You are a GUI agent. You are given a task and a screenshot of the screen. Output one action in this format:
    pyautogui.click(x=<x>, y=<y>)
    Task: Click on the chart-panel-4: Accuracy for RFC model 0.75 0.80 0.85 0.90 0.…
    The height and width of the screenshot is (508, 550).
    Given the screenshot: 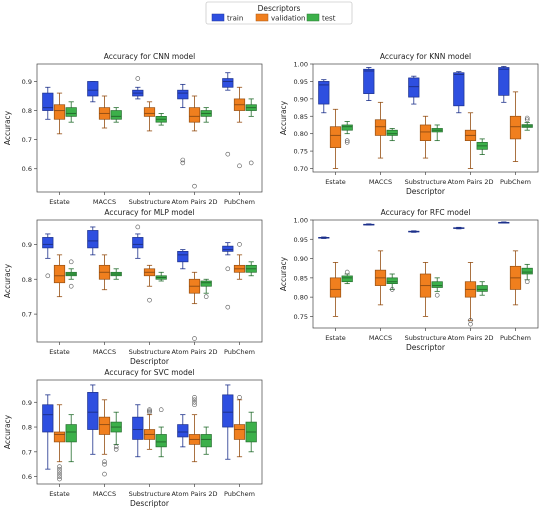 What is the action you would take?
    pyautogui.click(x=409, y=280)
    